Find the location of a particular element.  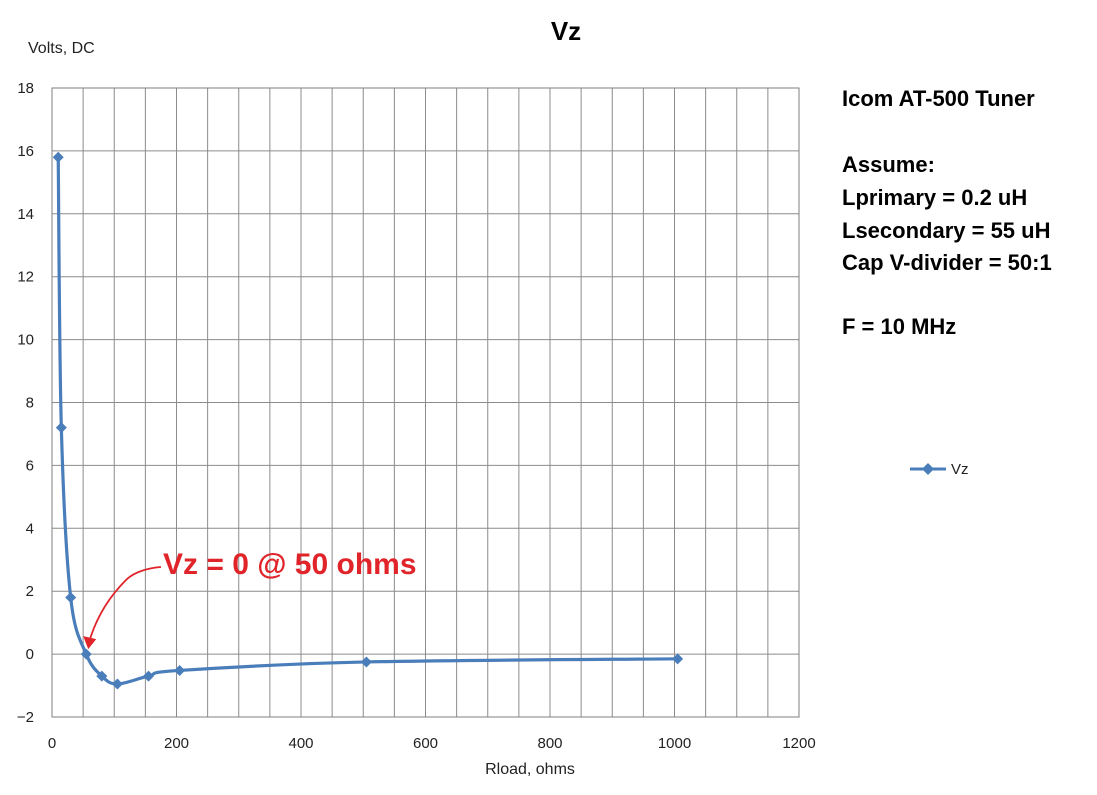

annotation-text: Vz = 0 @ 50 ohms is located at coordinates (290, 564).